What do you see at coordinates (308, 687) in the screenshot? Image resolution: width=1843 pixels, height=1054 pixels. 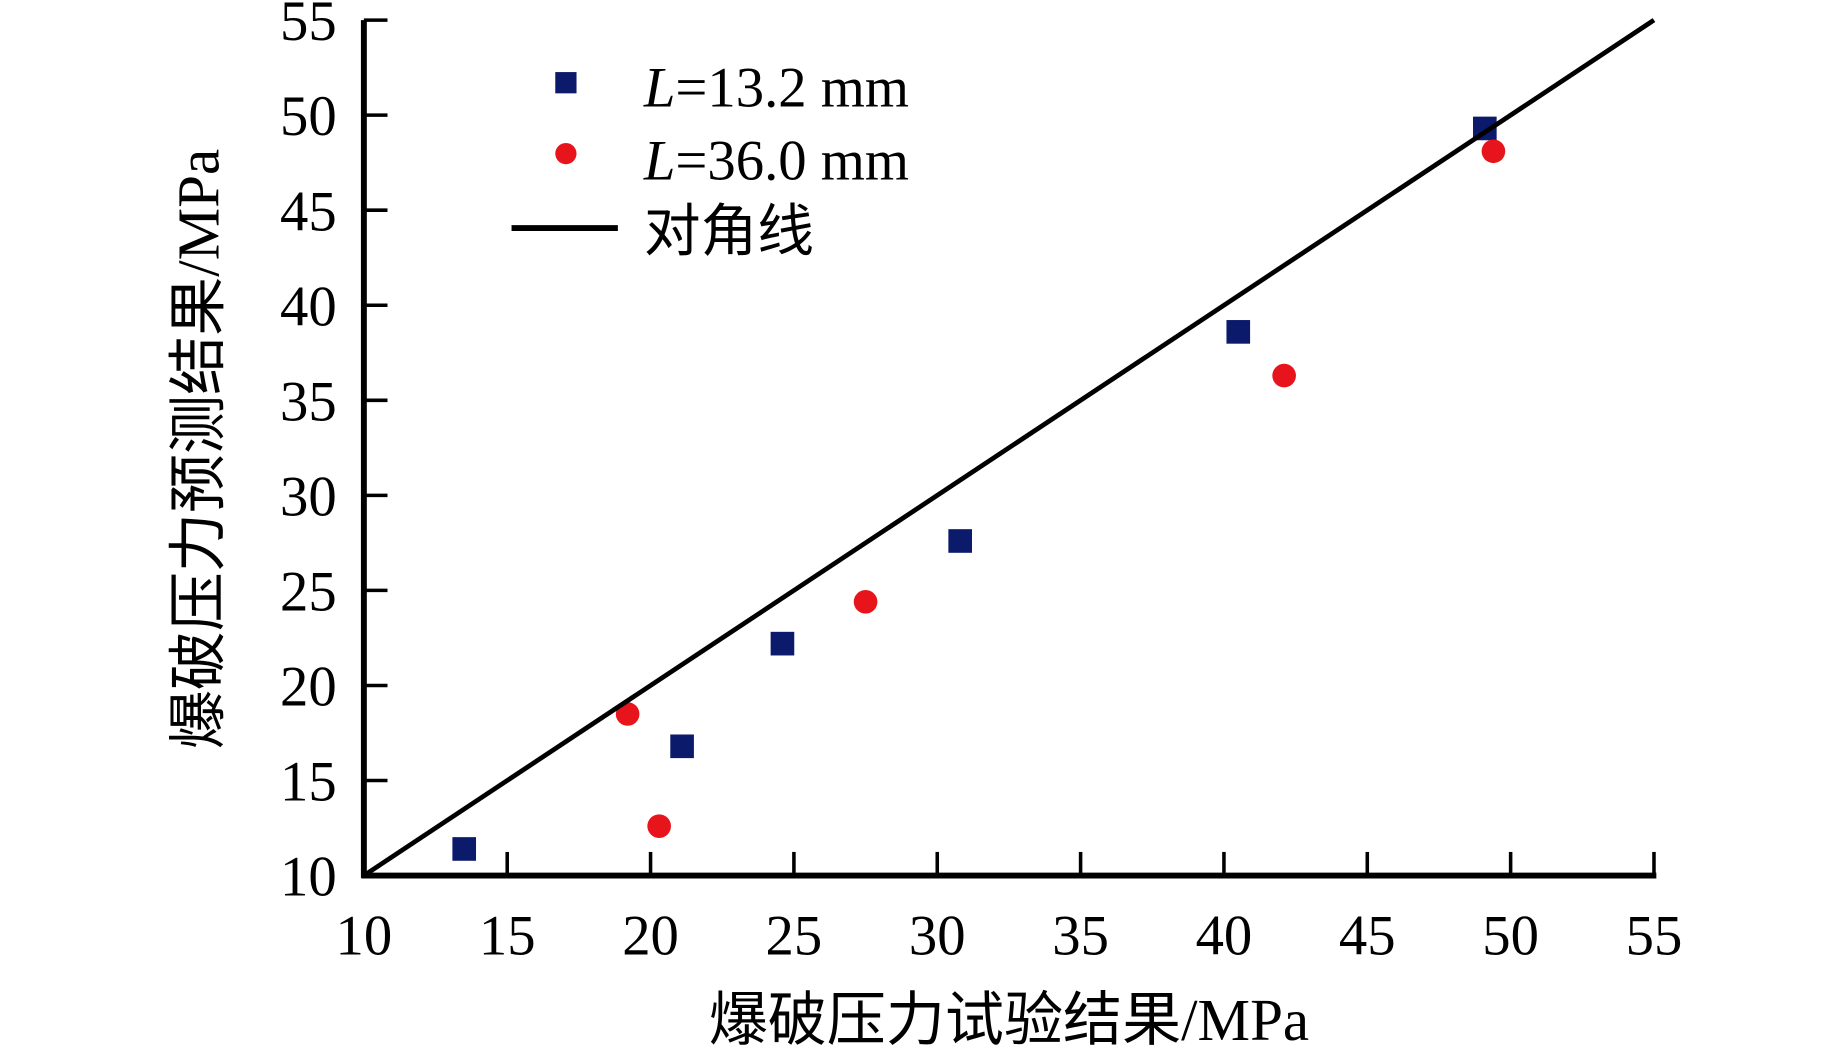 I see `y-tick-label: 20` at bounding box center [308, 687].